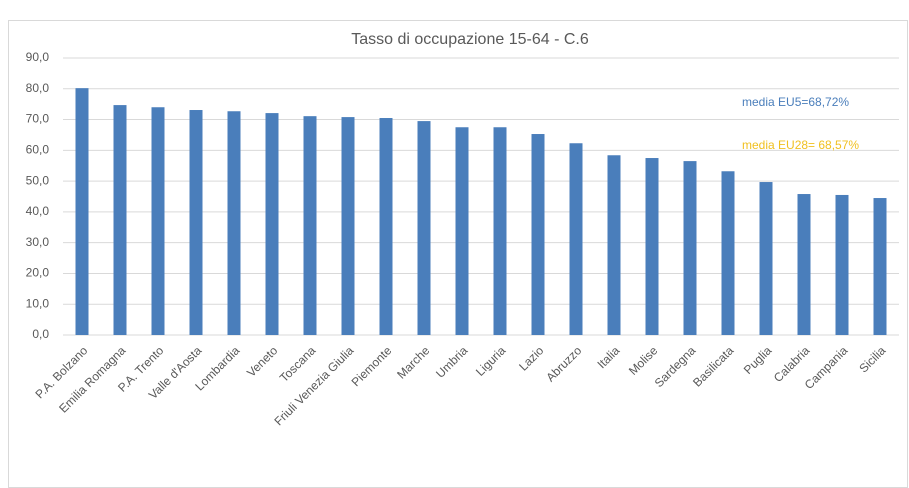  Describe the element at coordinates (38, 242) in the screenshot. I see `y-tick-label: 30,0` at that location.